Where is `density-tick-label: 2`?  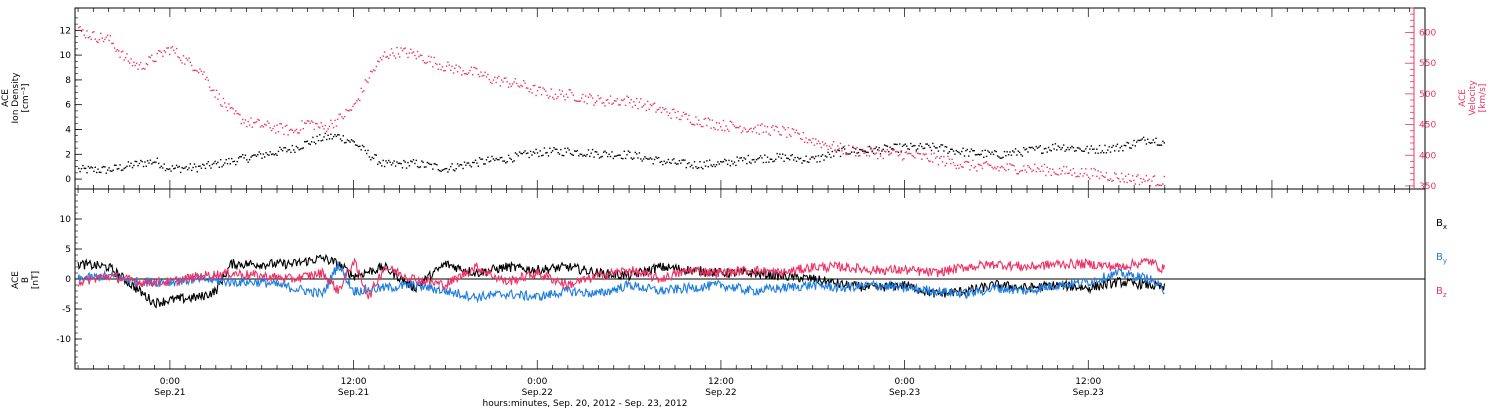
density-tick-label: 2 is located at coordinates (68, 155).